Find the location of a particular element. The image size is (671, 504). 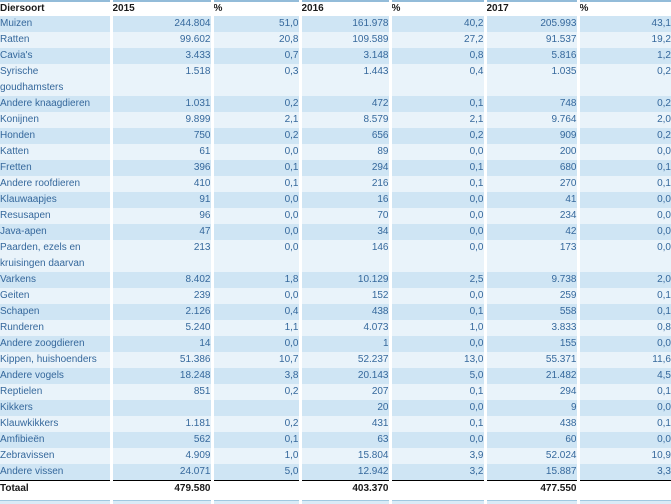

table-row: Muizen 244.804 51,0 161.978 40,2 205.993 43,1 is located at coordinates (335, 24).